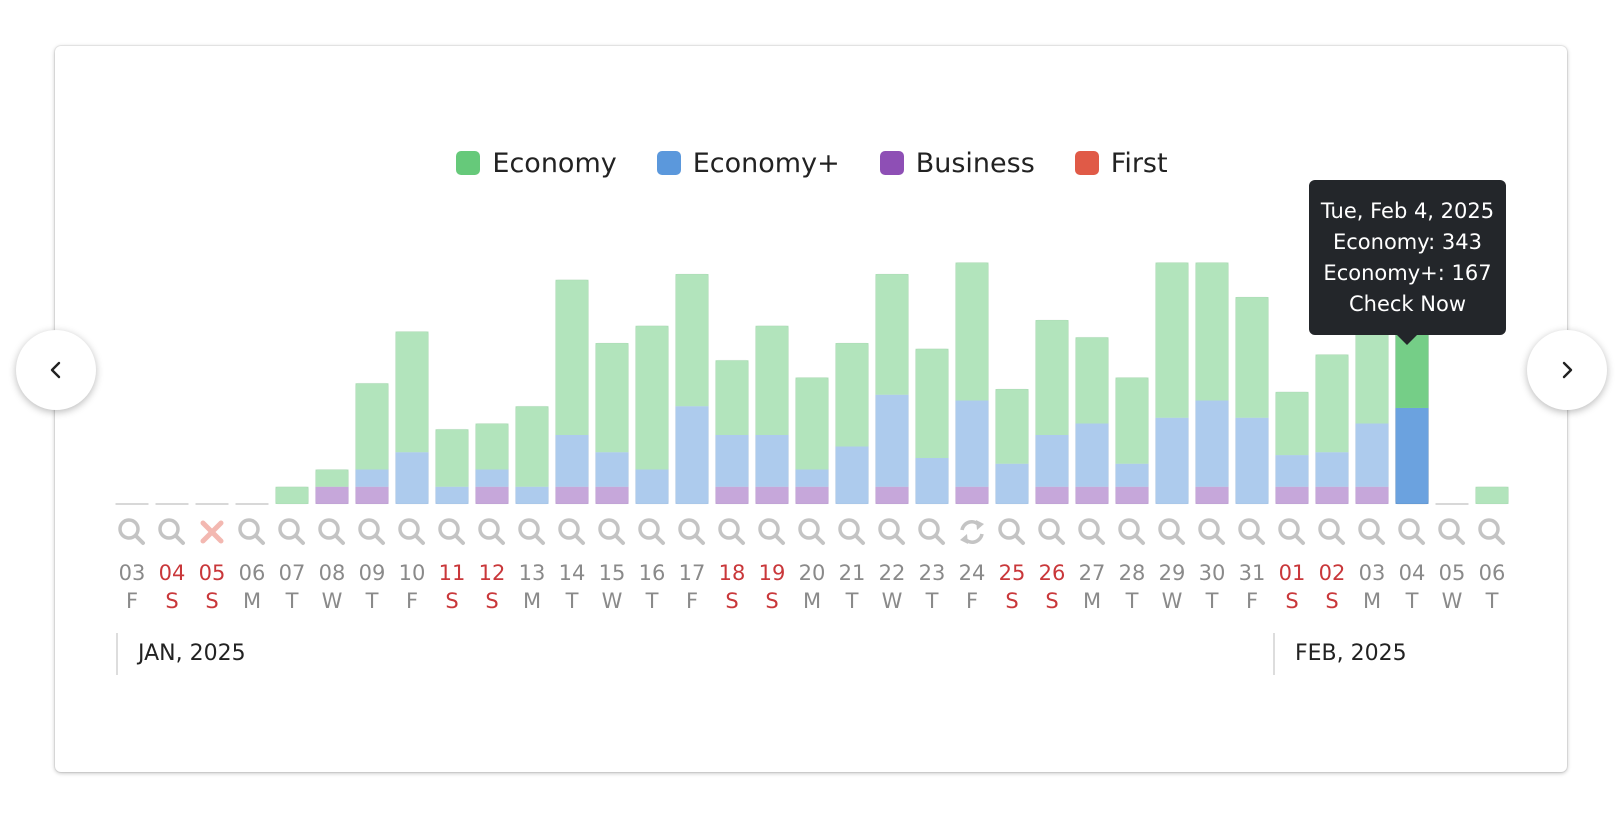 This screenshot has width=1624, height=828. I want to click on legend-item-economy: Economy, so click(536, 163).